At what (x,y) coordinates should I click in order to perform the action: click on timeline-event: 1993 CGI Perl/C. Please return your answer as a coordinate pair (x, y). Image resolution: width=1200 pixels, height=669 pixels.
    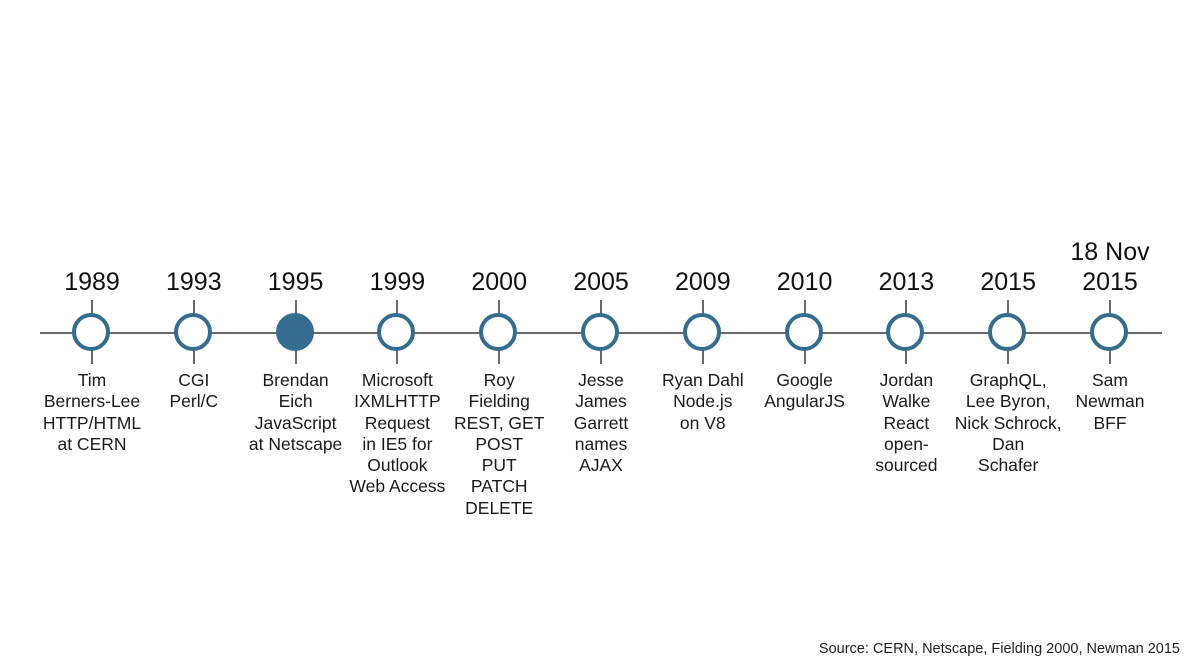
    Looking at the image, I should click on (194, 334).